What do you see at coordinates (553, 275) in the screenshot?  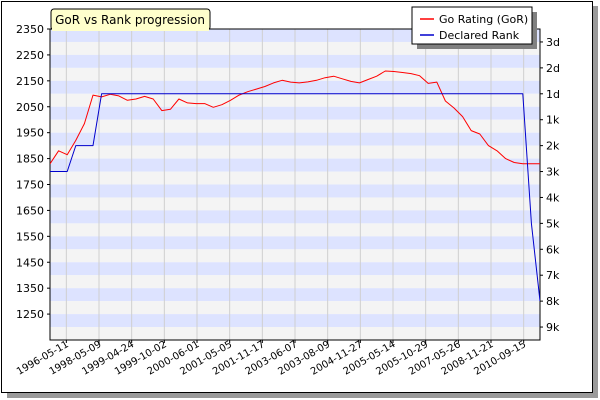 I see `y-right-tick-label: 7k` at bounding box center [553, 275].